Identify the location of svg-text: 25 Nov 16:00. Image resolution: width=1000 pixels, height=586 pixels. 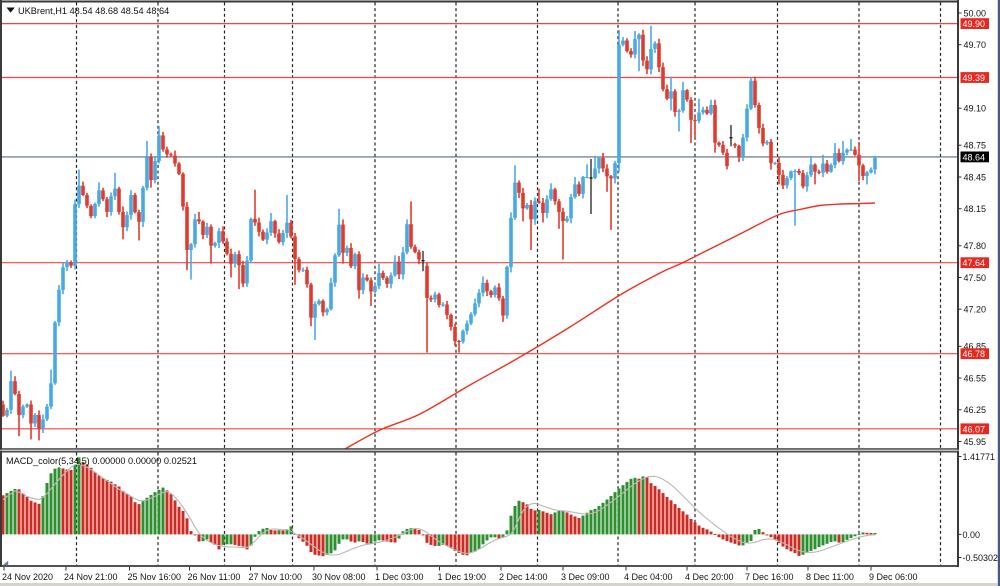
(155, 577).